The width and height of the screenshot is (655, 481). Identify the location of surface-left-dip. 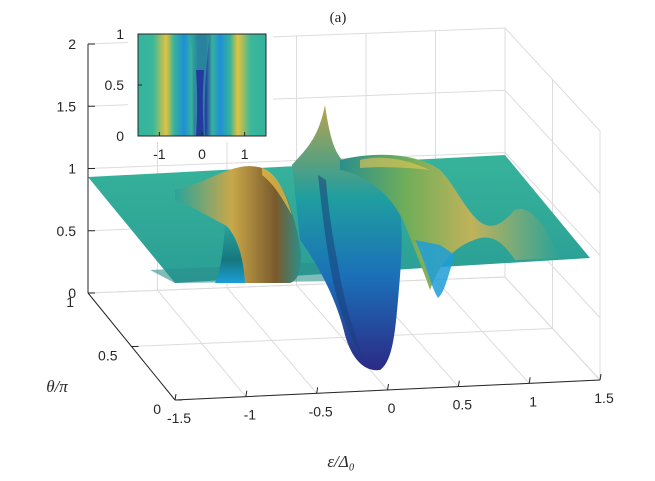
(230, 254).